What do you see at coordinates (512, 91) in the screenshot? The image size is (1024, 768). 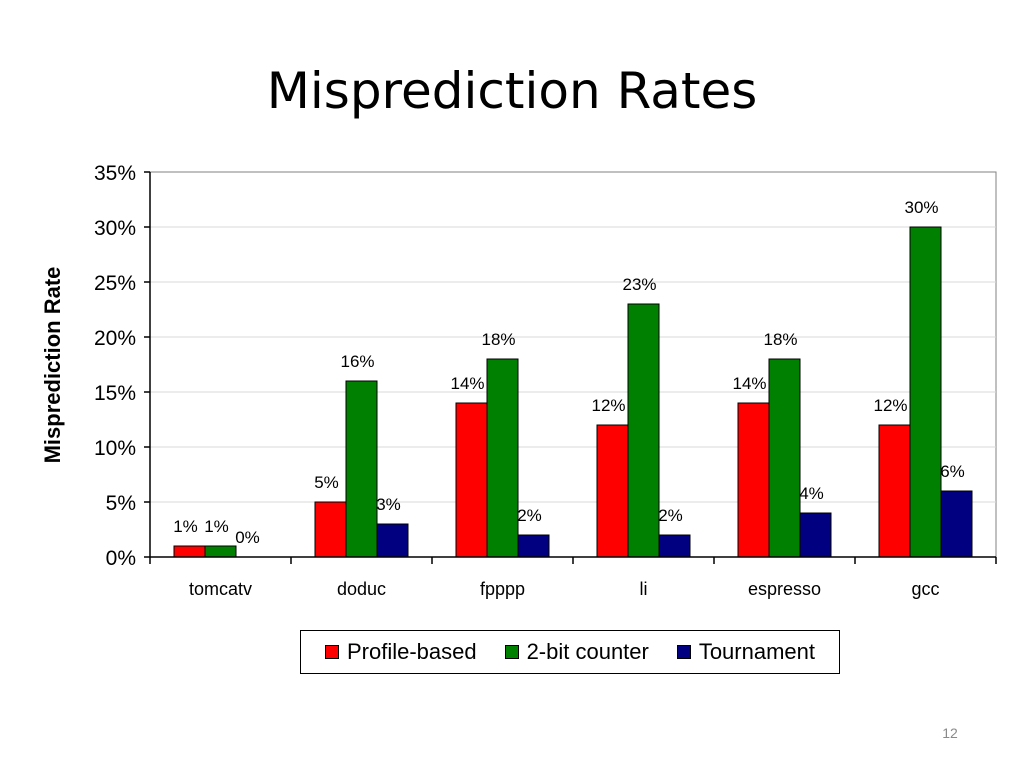 I see `slide-title: Misprediction Rates` at bounding box center [512, 91].